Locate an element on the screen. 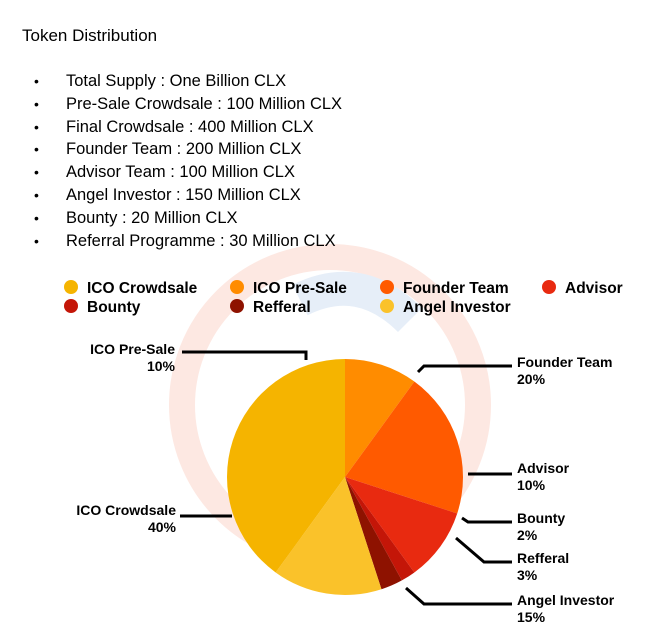 This screenshot has height=644, width=666. slice-label-angel-investor: Angel Investor 15% is located at coordinates (566, 608).